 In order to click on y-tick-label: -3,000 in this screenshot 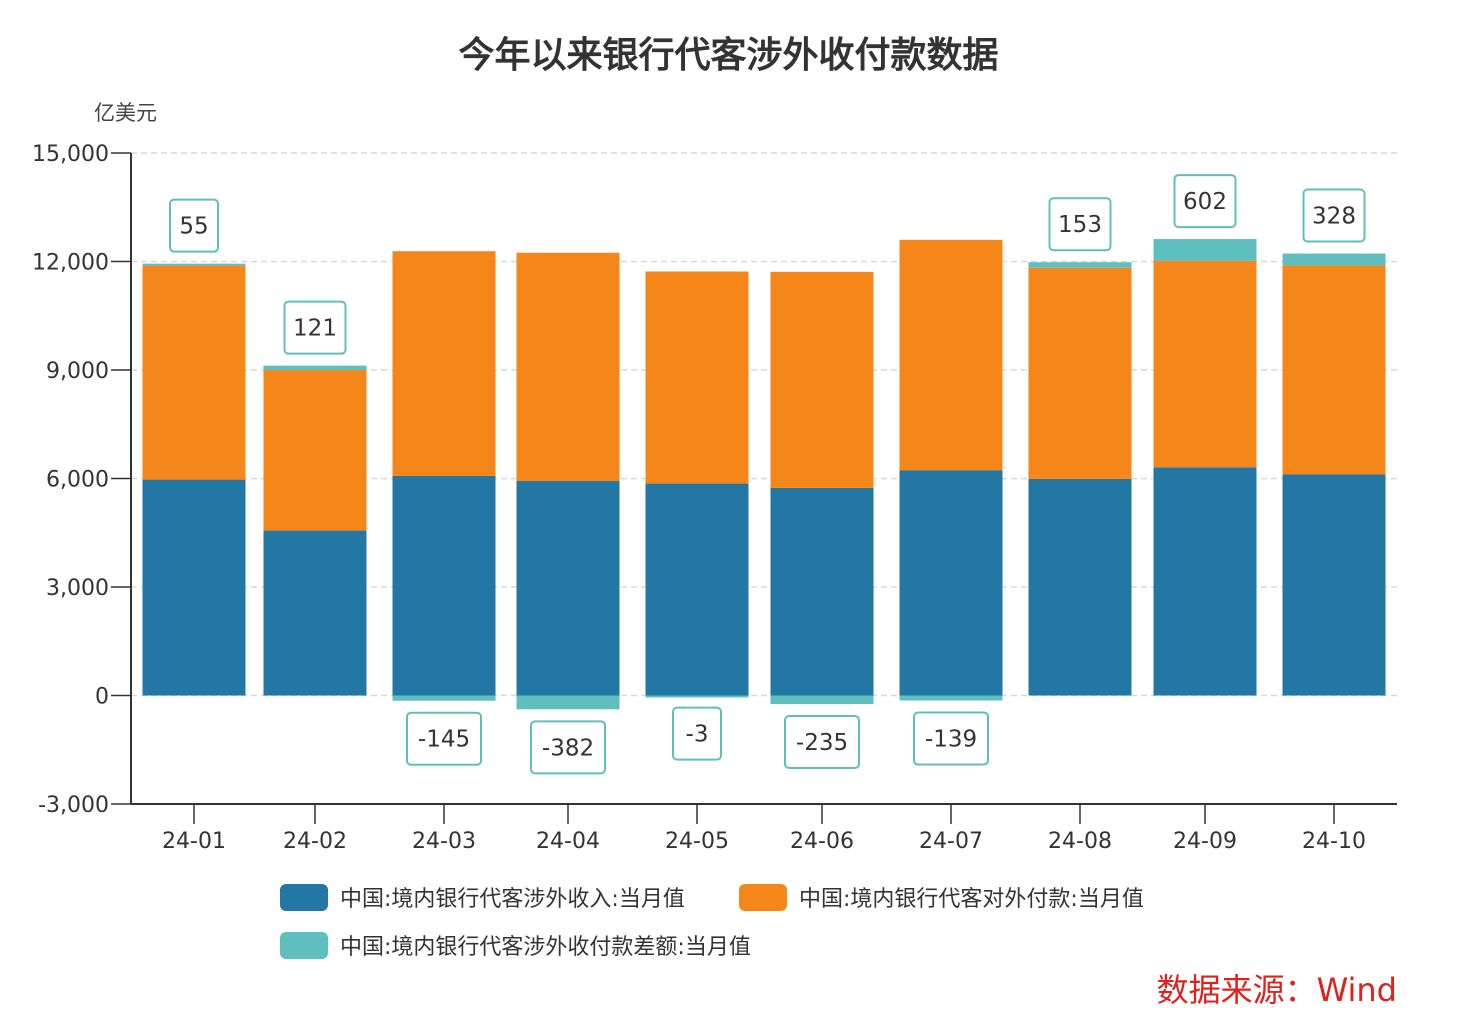, I will do `click(73, 805)`.